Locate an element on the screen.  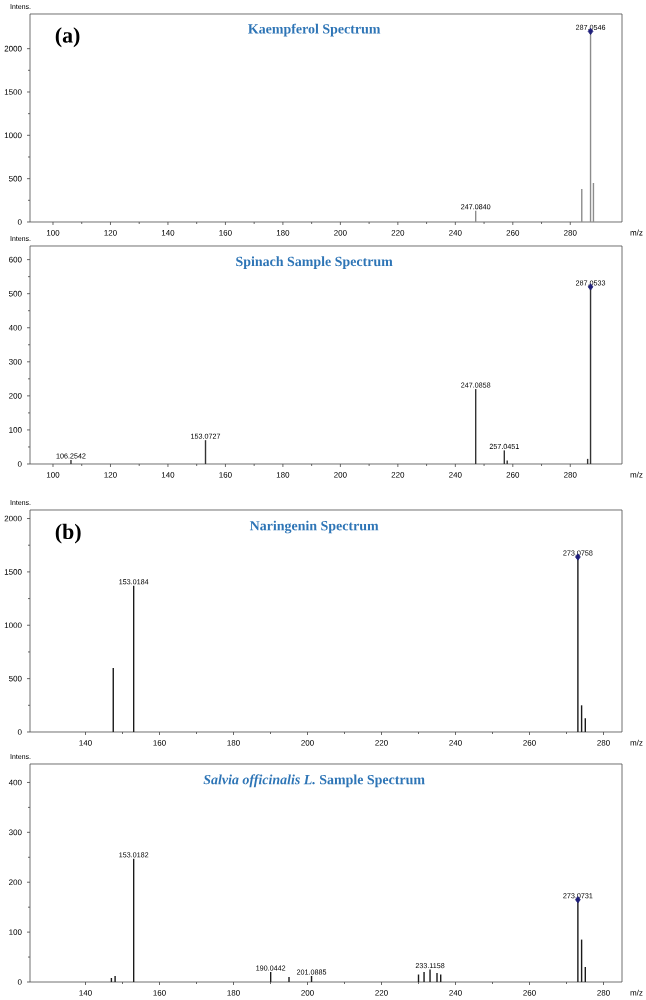
annotation: (b) is located at coordinates (68, 533).